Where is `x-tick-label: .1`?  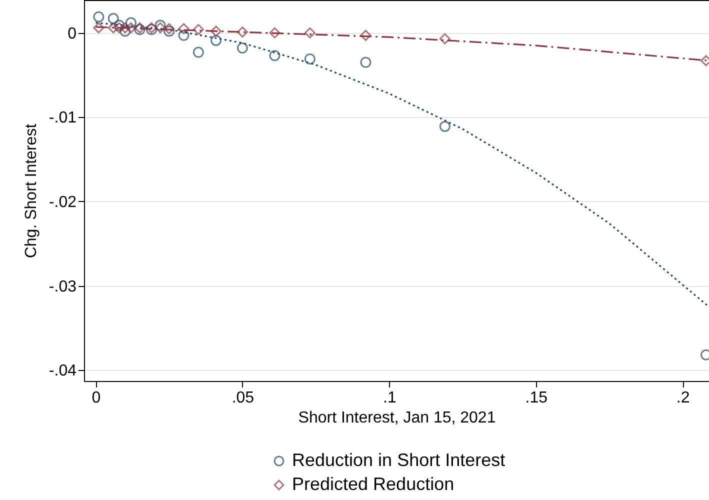 x-tick-label: .1 is located at coordinates (389, 398).